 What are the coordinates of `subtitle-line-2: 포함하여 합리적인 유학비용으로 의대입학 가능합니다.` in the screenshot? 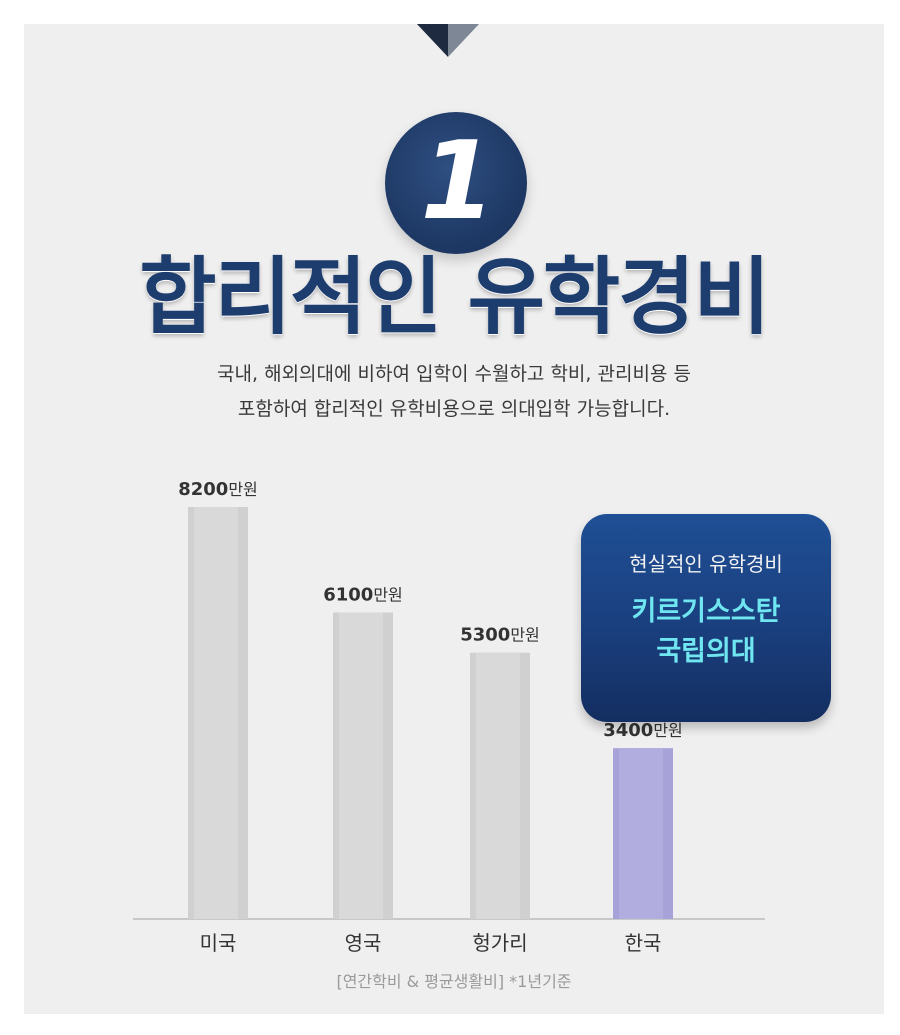 It's located at (454, 409).